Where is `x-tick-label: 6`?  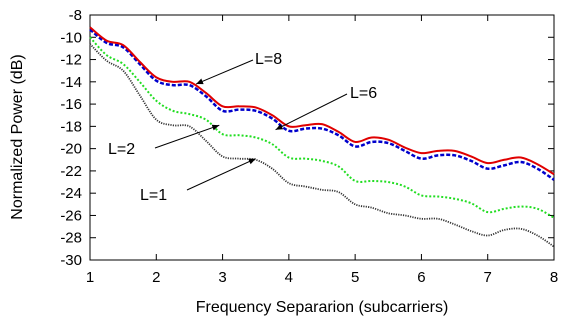
x-tick-label: 6 is located at coordinates (421, 277).